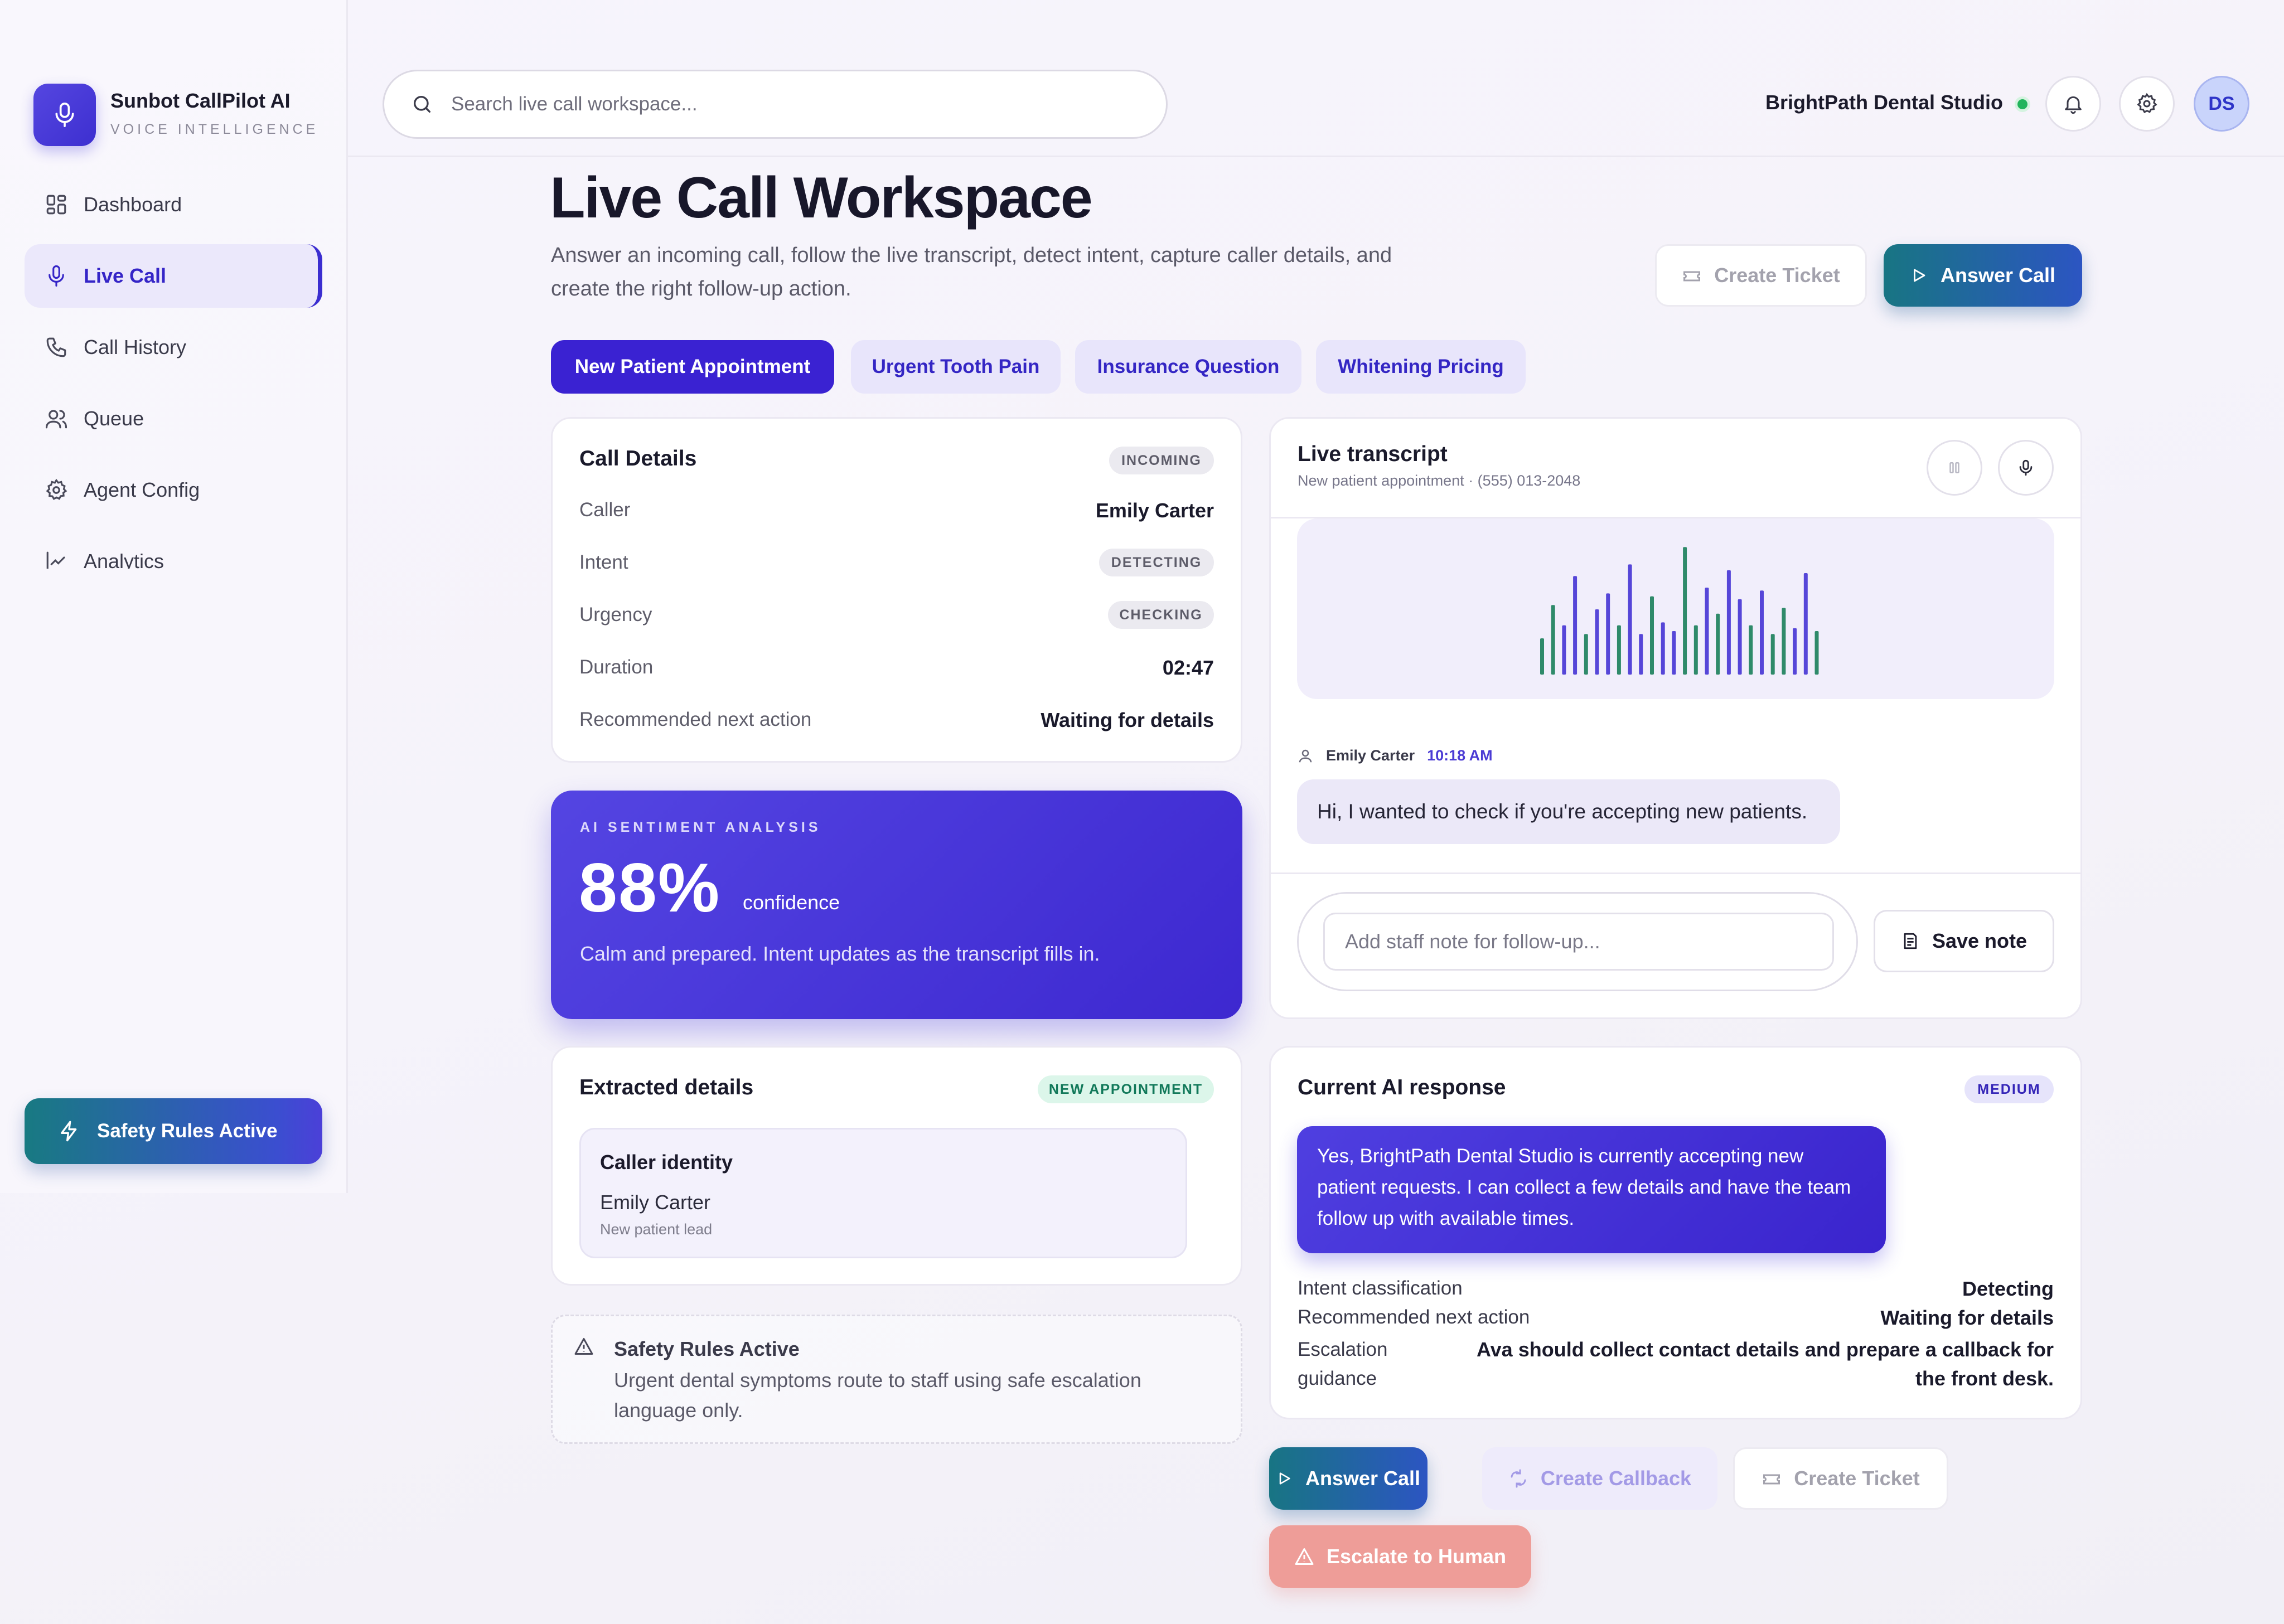 The width and height of the screenshot is (2284, 1624). What do you see at coordinates (2147, 104) in the screenshot?
I see `settings-button` at bounding box center [2147, 104].